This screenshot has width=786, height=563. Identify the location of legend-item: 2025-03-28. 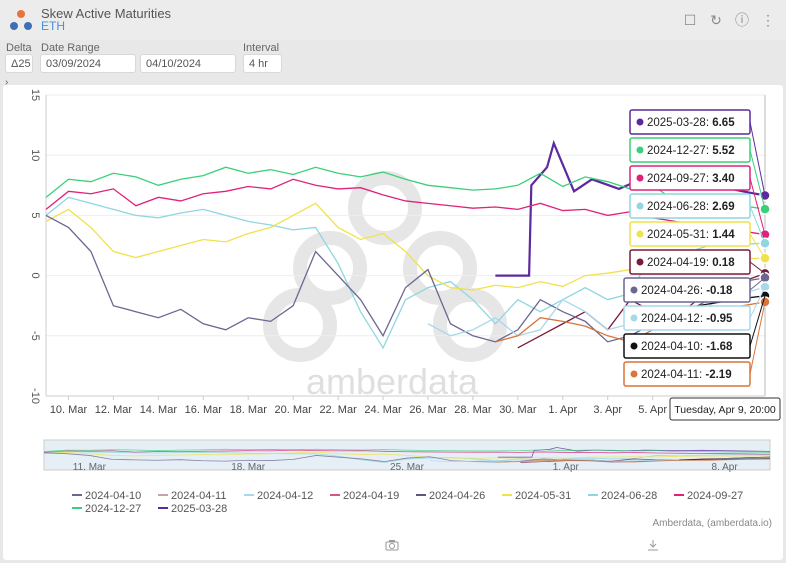
(192, 509).